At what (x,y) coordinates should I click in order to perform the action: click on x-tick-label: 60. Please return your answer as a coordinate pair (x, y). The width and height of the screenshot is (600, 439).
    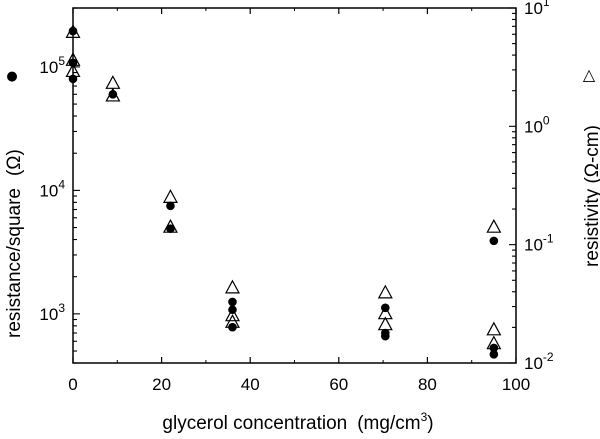
    Looking at the image, I should click on (338, 384).